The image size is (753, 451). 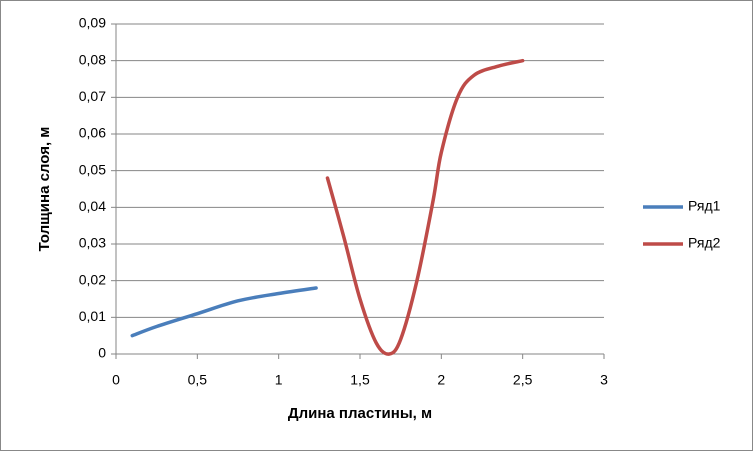 What do you see at coordinates (92, 316) in the screenshot?
I see `y-tick-label: 0,01` at bounding box center [92, 316].